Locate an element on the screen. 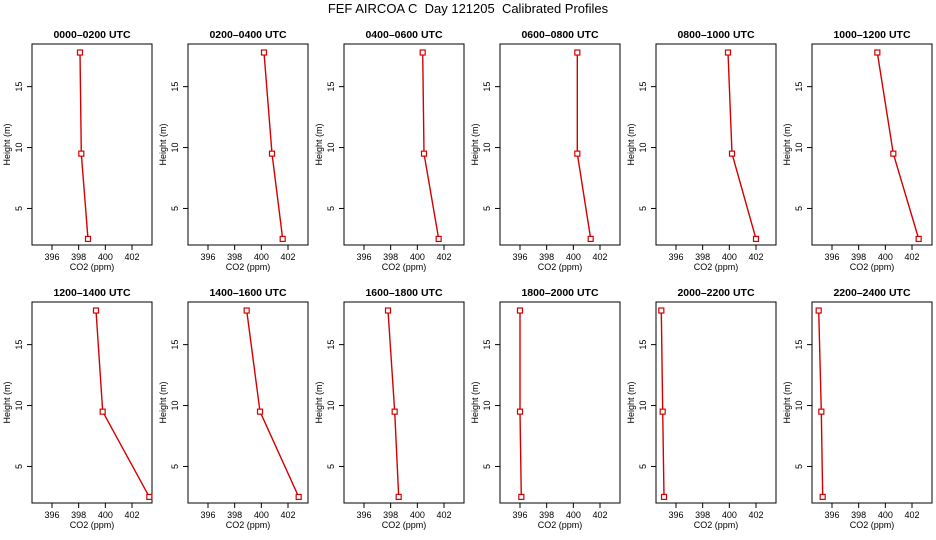 This screenshot has width=936, height=540. panel-title: 1600–1800 UTC is located at coordinates (403, 293).